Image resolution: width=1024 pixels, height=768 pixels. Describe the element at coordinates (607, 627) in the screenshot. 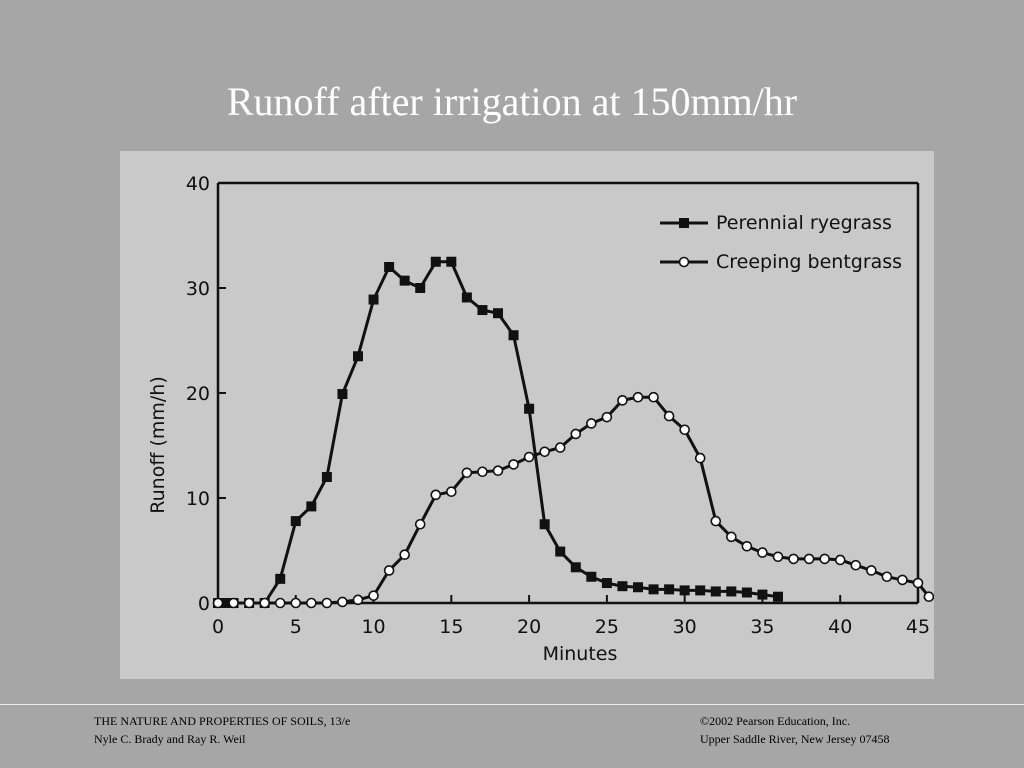

I see `x-tick-label: 25` at that location.